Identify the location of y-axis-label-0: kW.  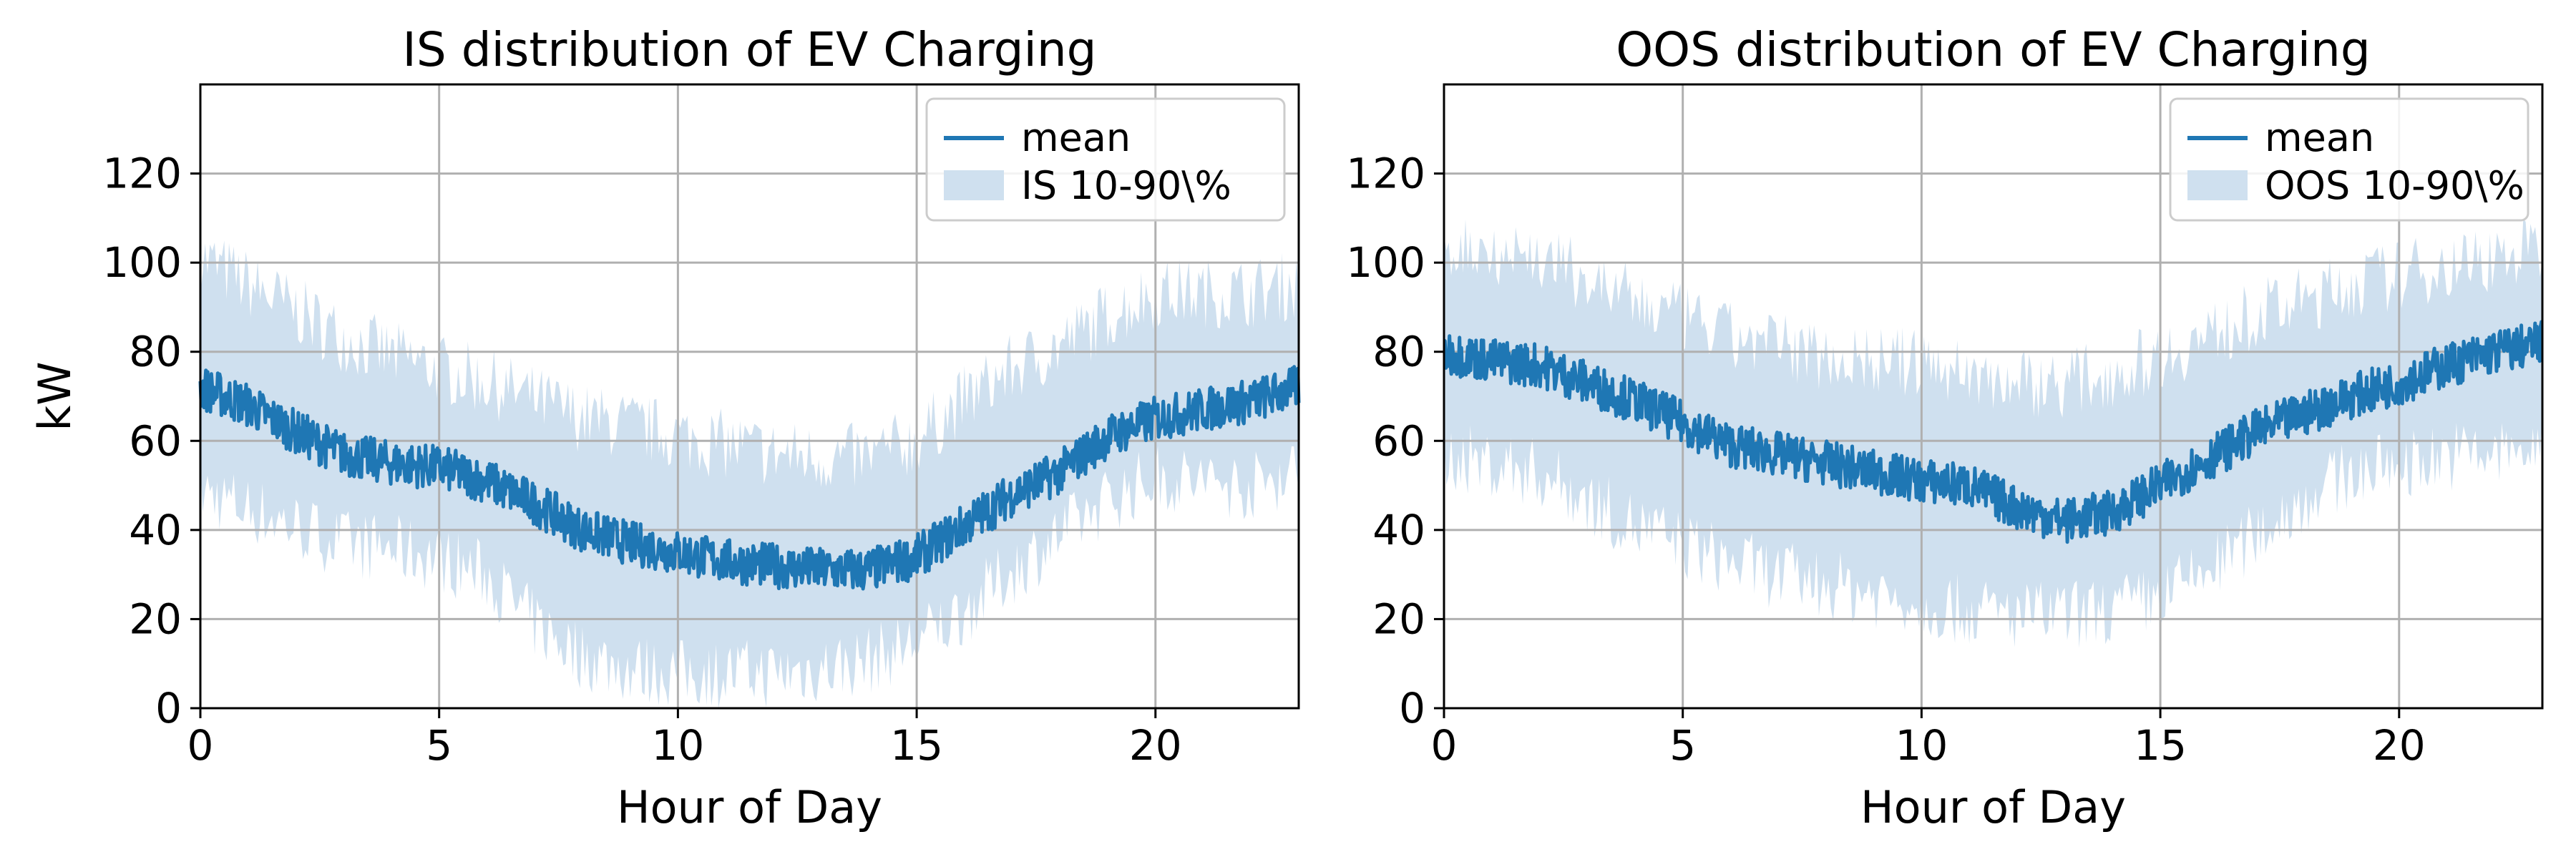
(55, 396).